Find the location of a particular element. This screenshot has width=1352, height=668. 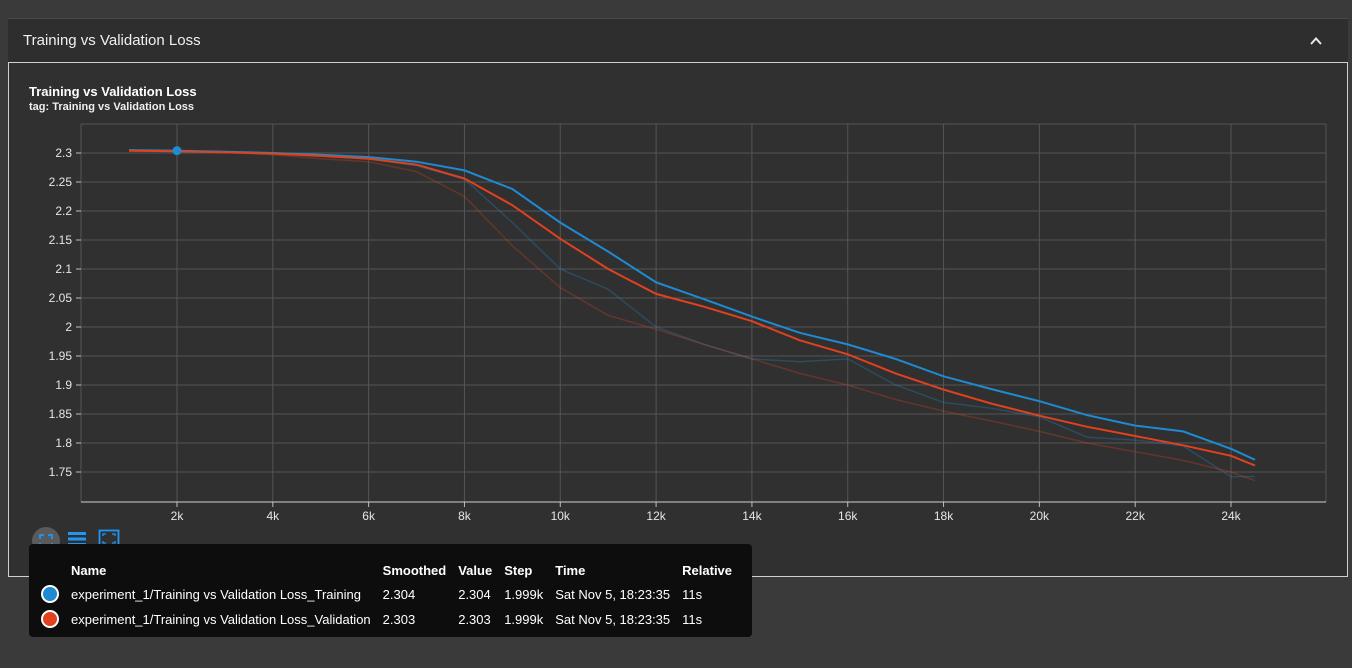

tooltip-value-header: Value is located at coordinates (475, 570).